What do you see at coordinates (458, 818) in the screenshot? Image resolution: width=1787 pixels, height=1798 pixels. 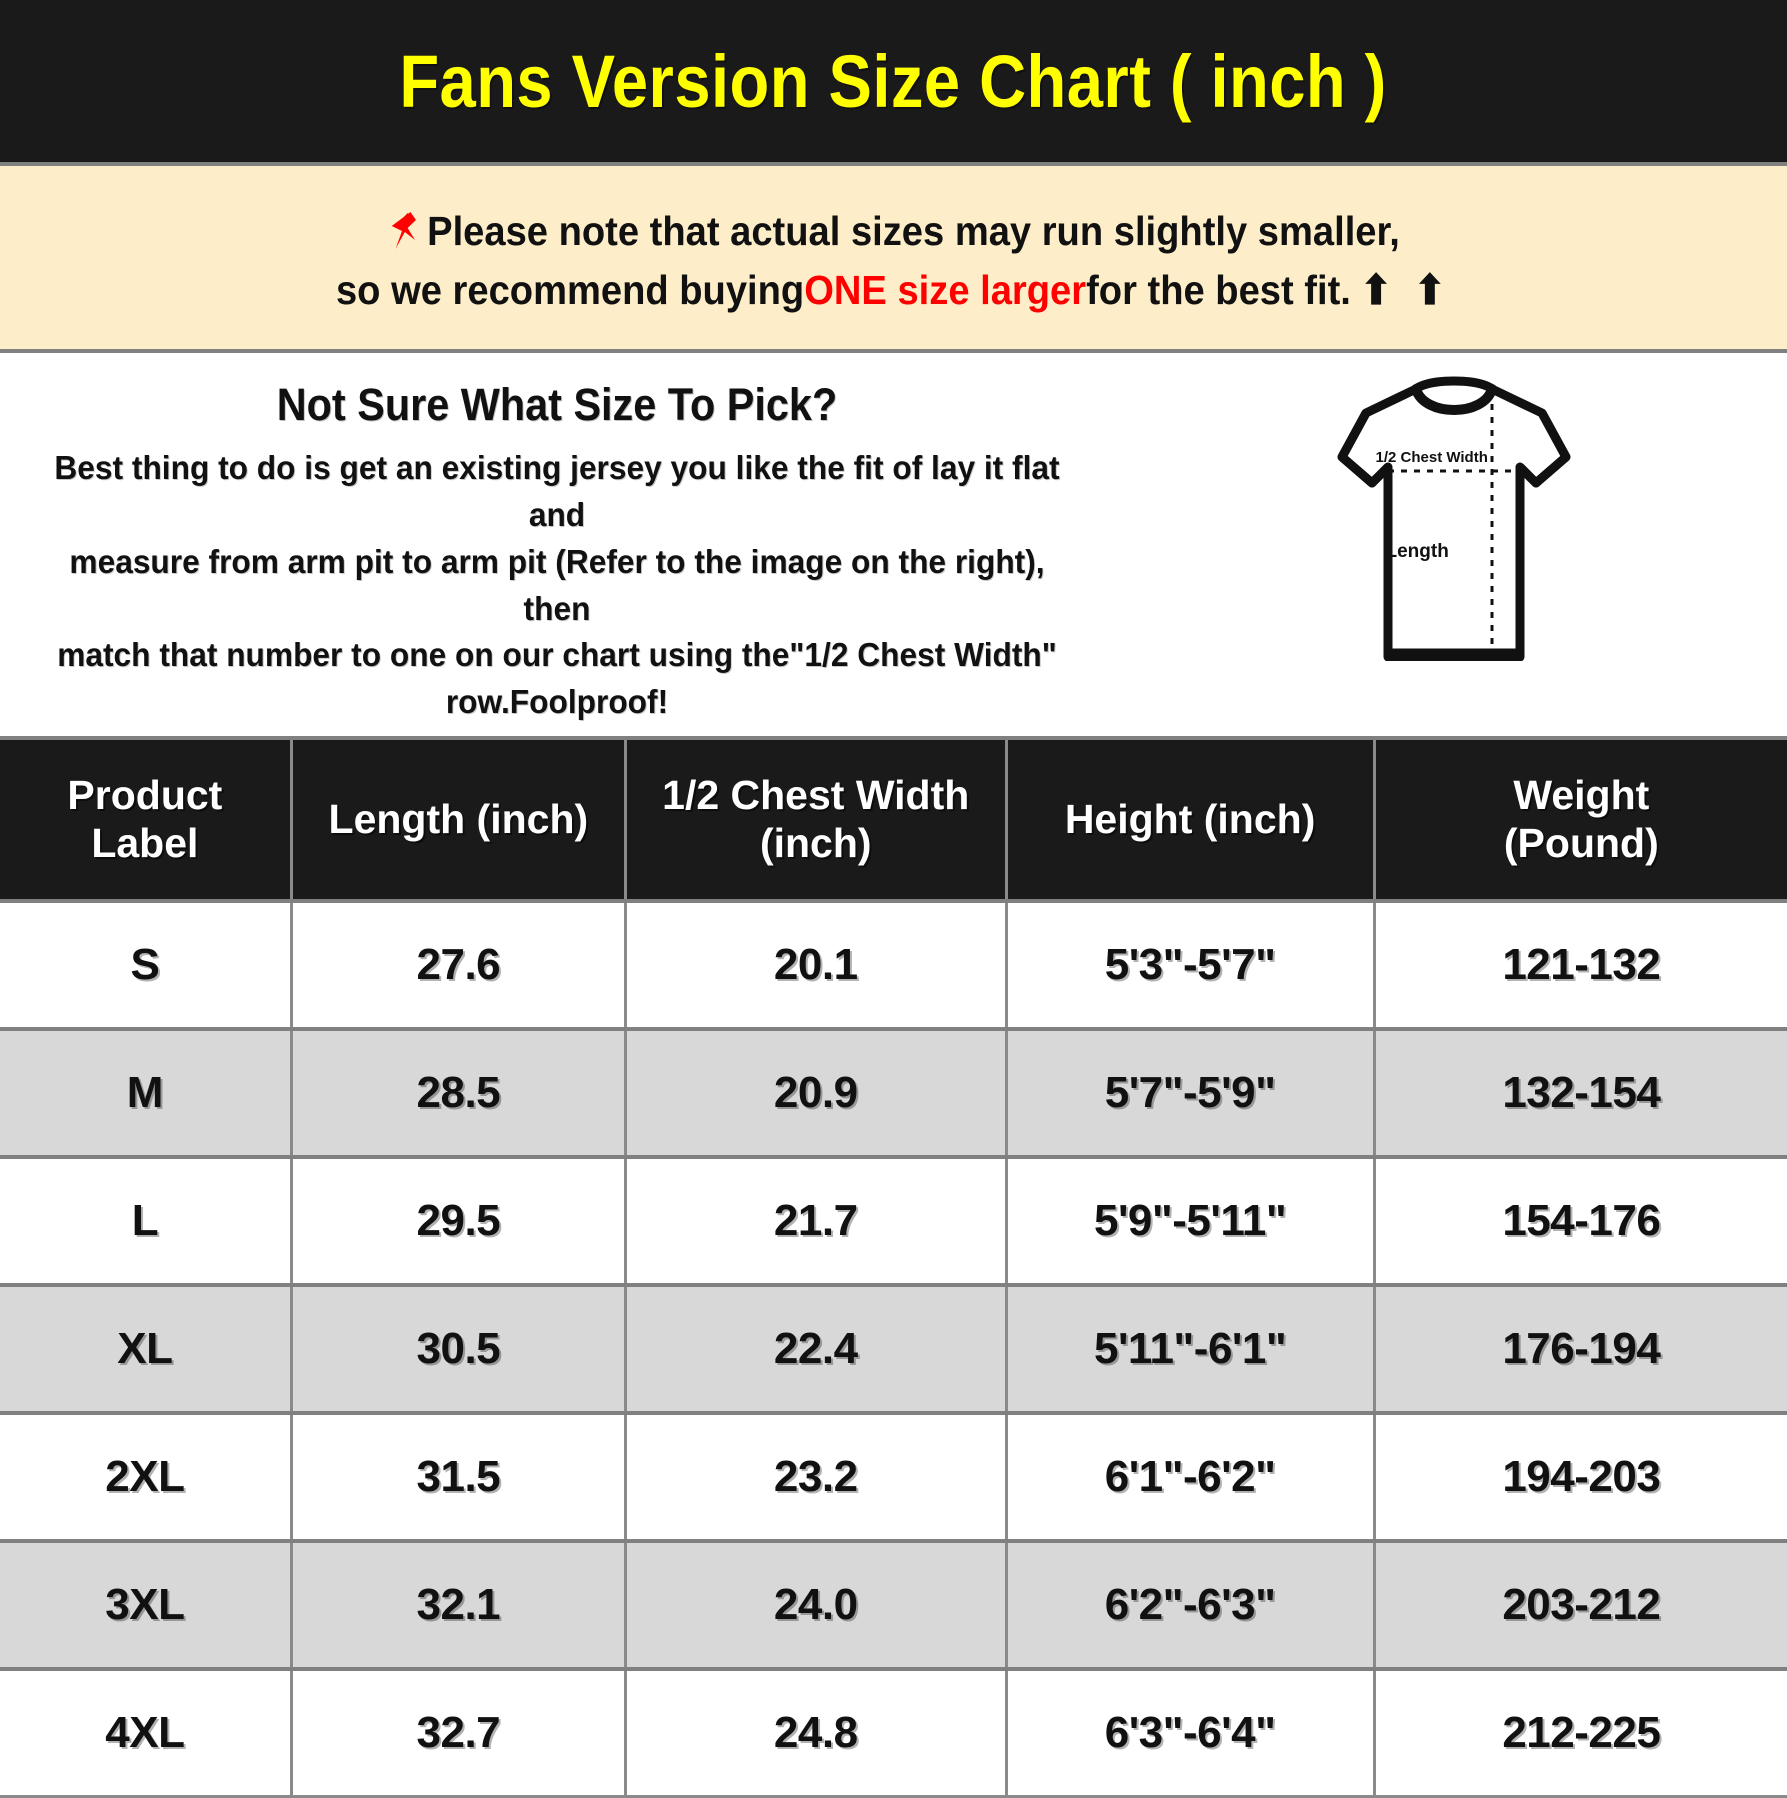 I see `column-header-length-line-1: Length (inch)` at bounding box center [458, 818].